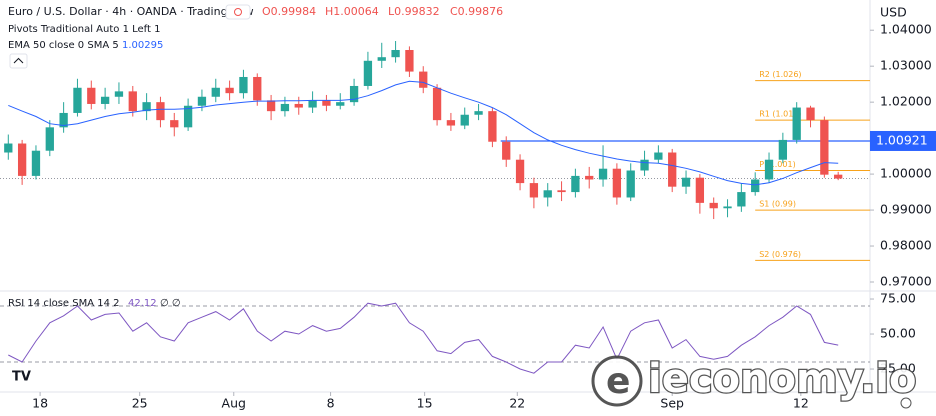 Image resolution: width=936 pixels, height=416 pixels. Describe the element at coordinates (142, 303) in the screenshot. I see `rsi-legend-value: 42.12` at that location.